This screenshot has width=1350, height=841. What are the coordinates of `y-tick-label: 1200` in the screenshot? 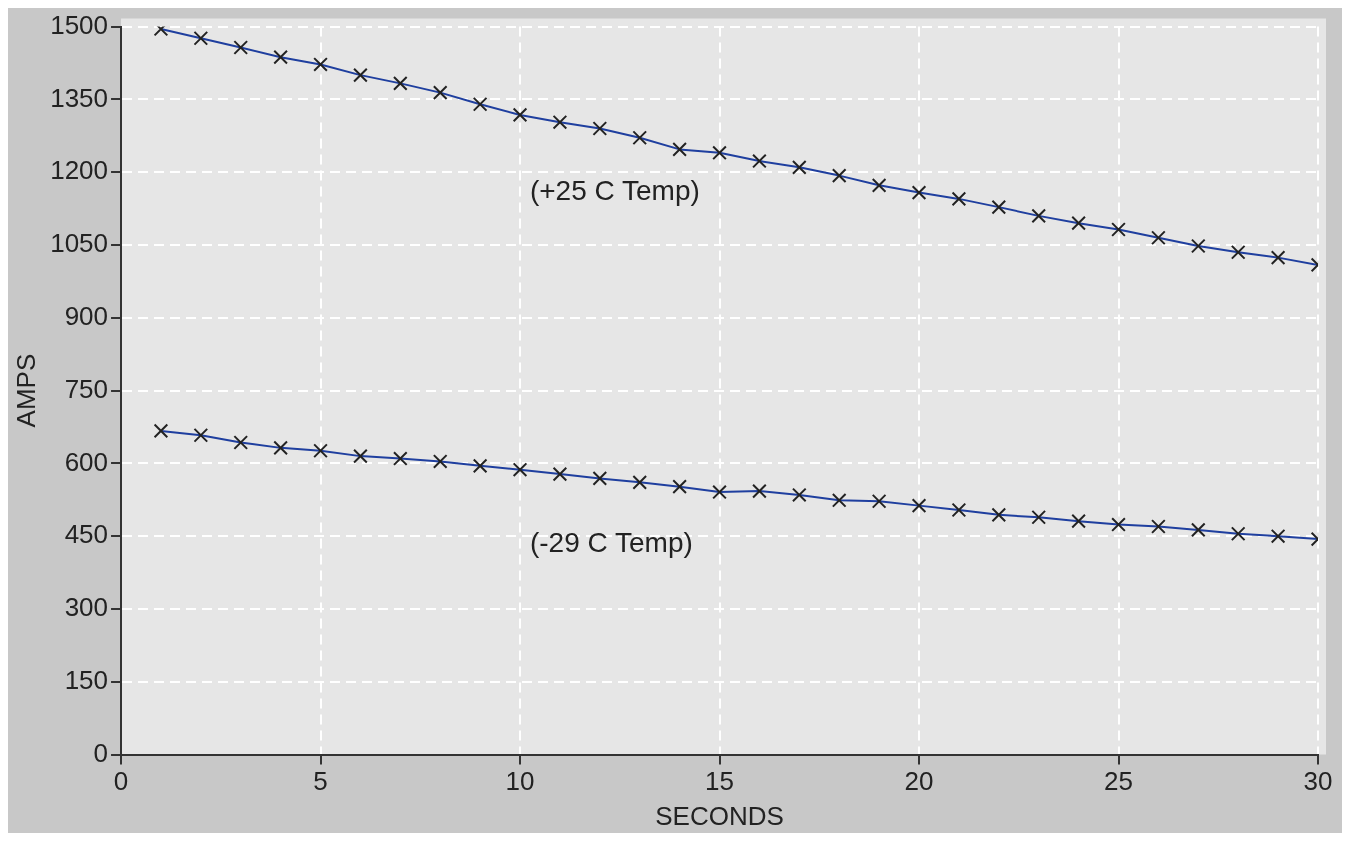 It's located at (79, 170).